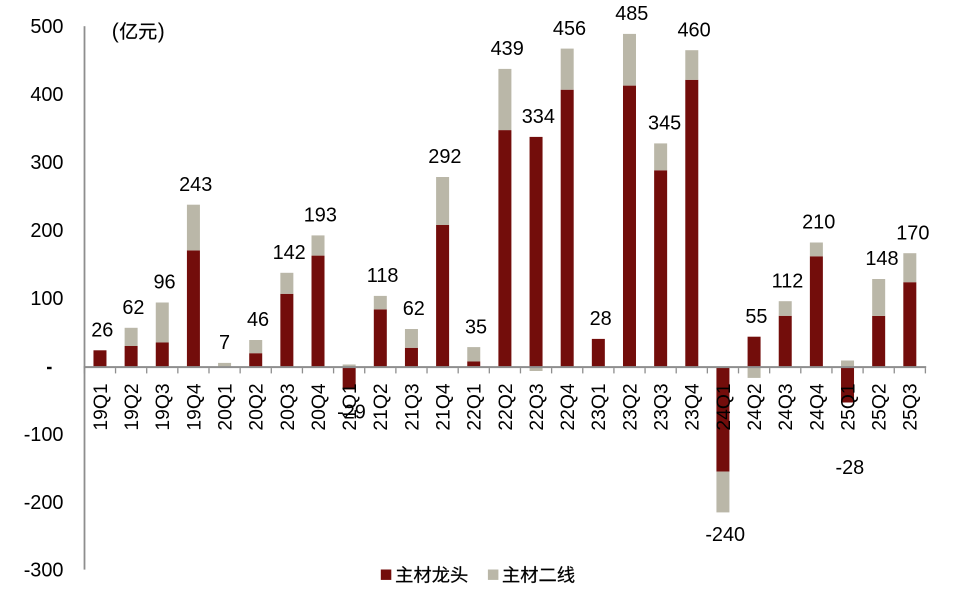 The height and width of the screenshot is (596, 954). What do you see at coordinates (46, 163) in the screenshot?
I see `svg-text: 300` at bounding box center [46, 163].